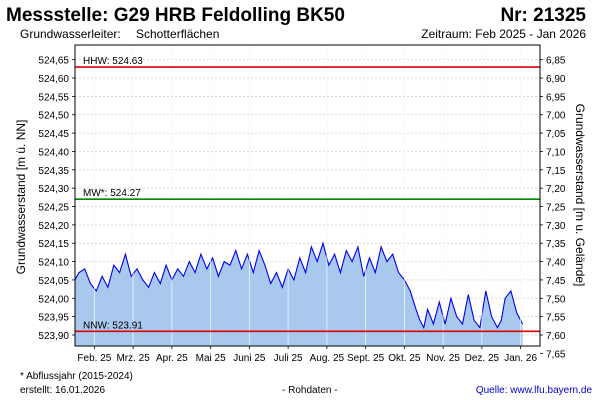 Image resolution: width=600 pixels, height=400 pixels. Describe the element at coordinates (556, 116) in the screenshot. I see `y-right-tick-label: 7,00` at that location.